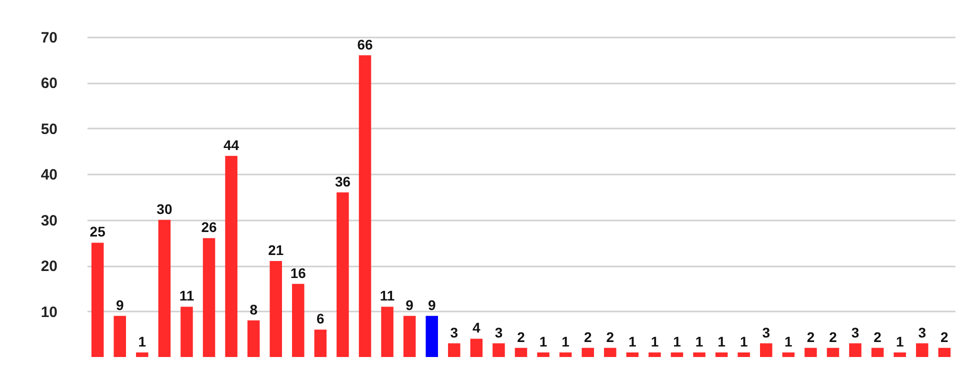 The width and height of the screenshot is (980, 380). What do you see at coordinates (98, 232) in the screenshot?
I see `data-label: 25` at bounding box center [98, 232].